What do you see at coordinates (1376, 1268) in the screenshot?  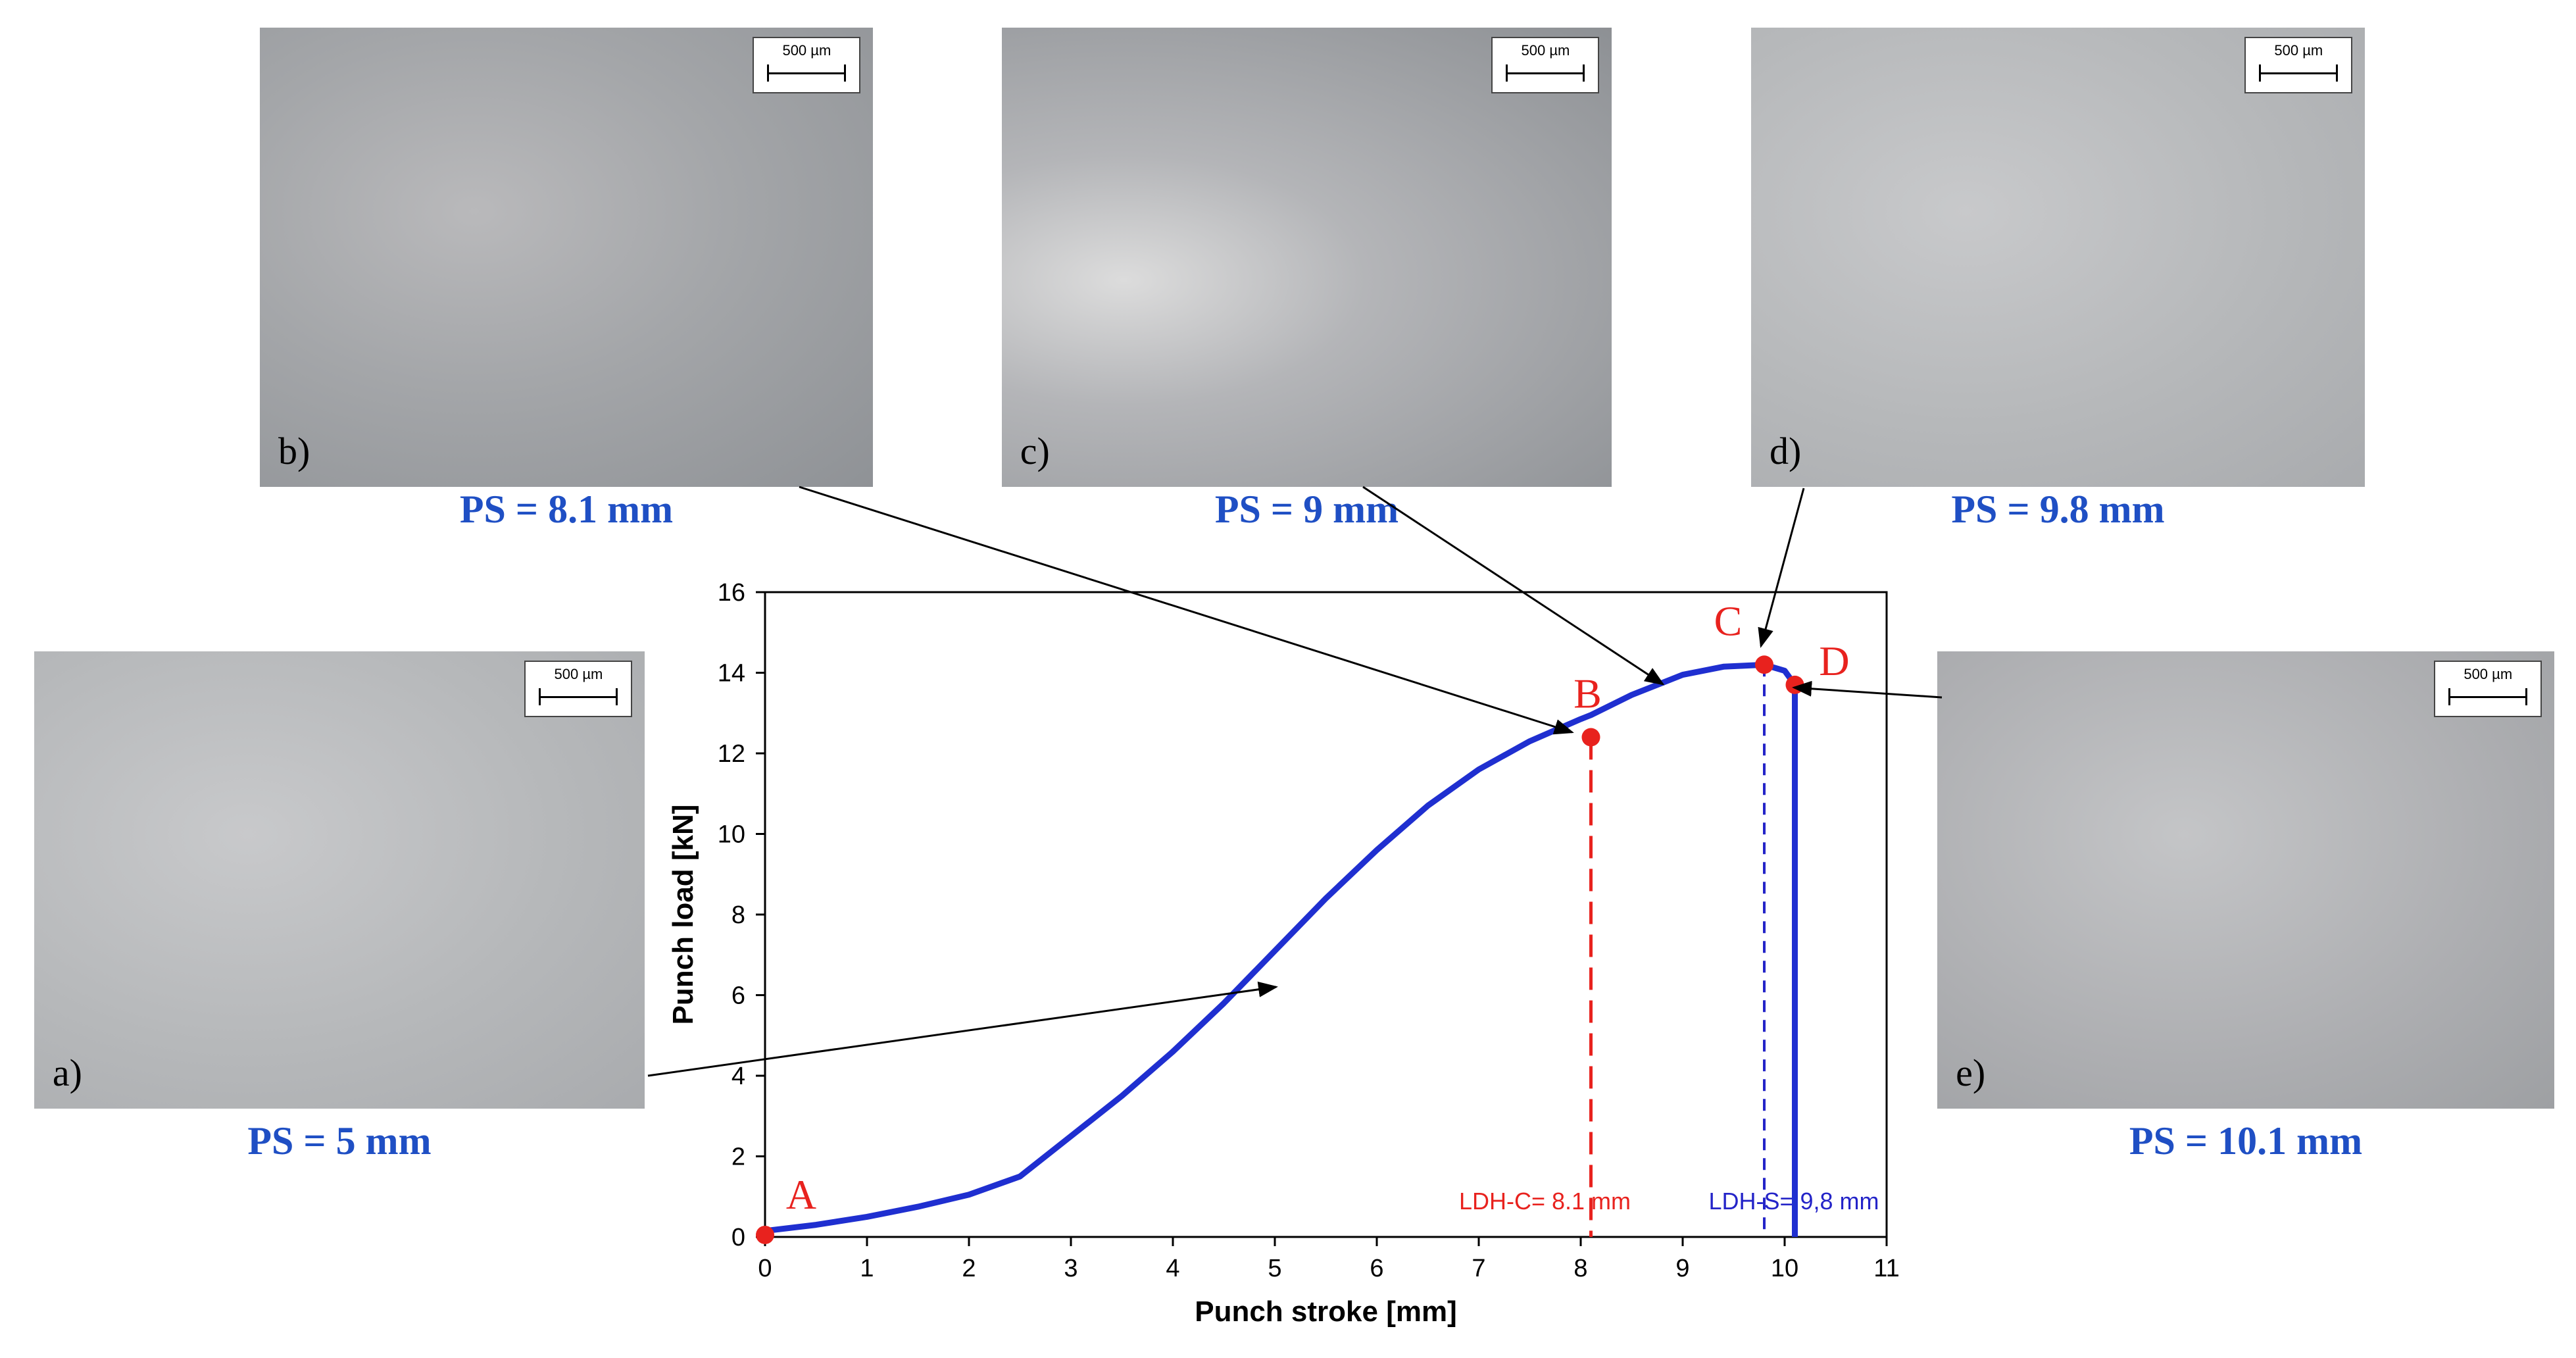 I see `x-tick-label: 6` at bounding box center [1376, 1268].